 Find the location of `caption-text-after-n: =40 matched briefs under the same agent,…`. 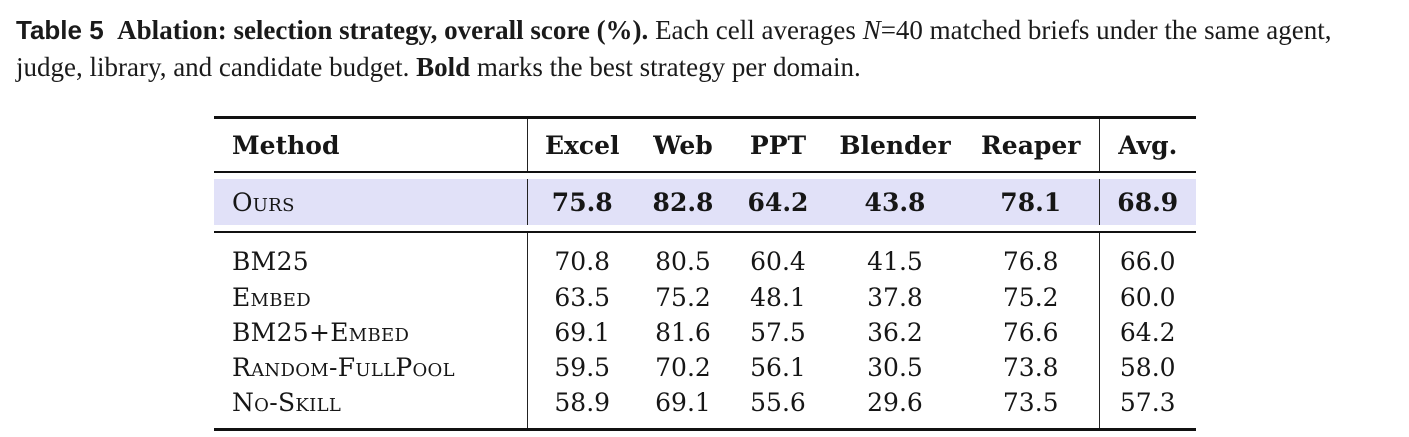

caption-text-after-n: =40 matched briefs under the same agent,… is located at coordinates (674, 48).